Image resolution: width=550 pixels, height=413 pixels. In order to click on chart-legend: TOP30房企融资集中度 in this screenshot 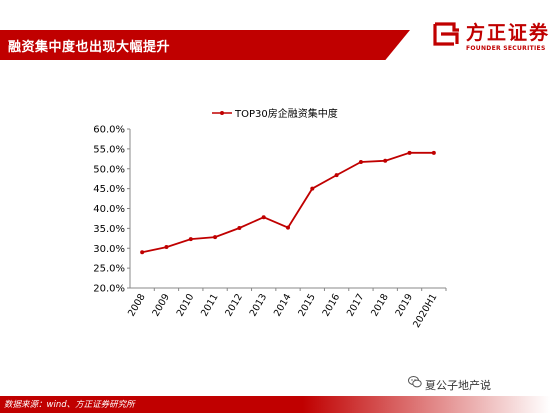, I will do `click(275, 113)`.